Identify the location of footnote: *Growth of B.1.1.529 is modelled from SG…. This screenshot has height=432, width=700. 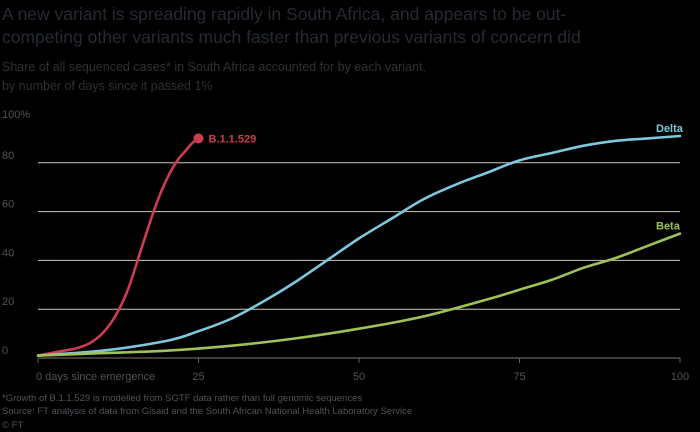
(182, 398).